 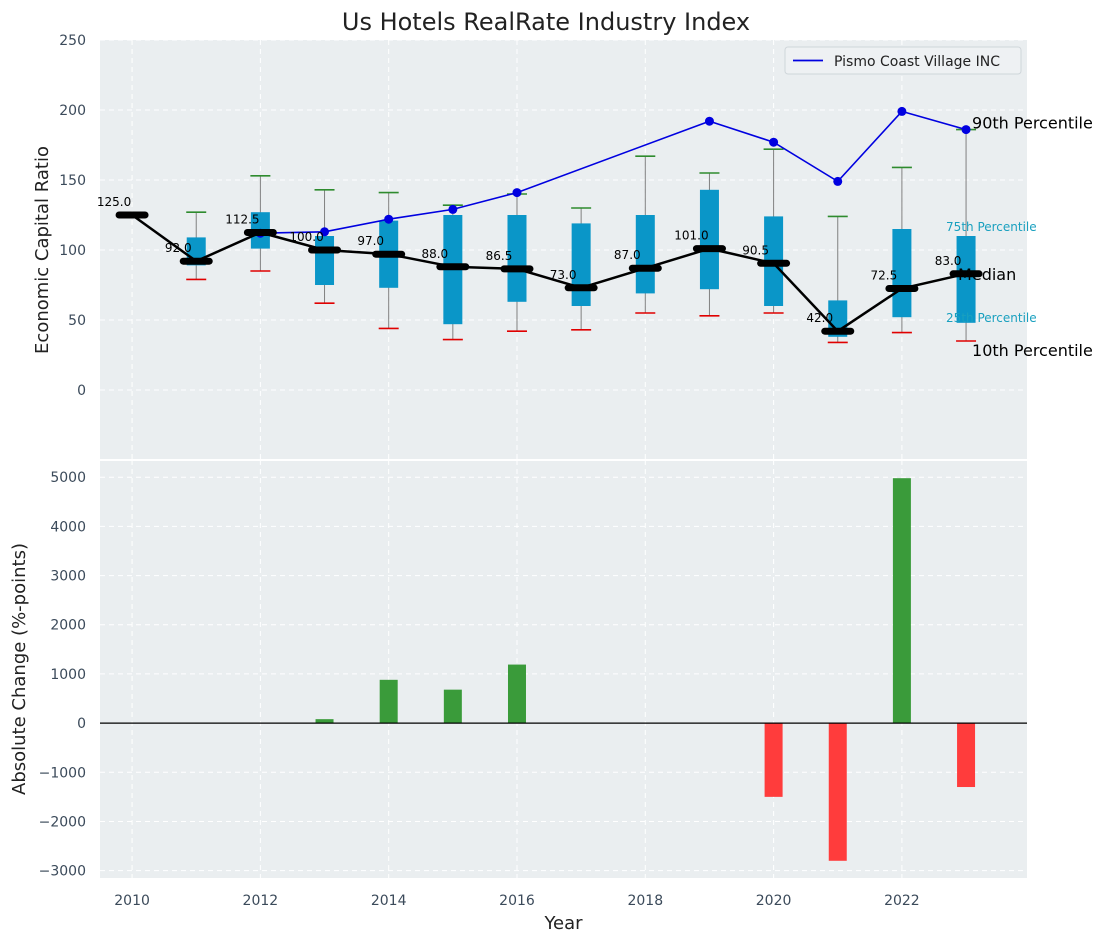 What do you see at coordinates (72, 41) in the screenshot?
I see `top-y-tick-label: 250` at bounding box center [72, 41].